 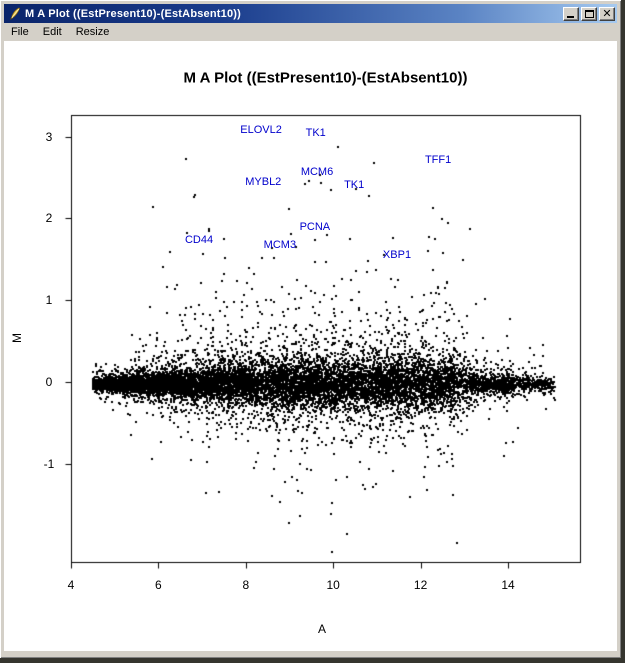 I want to click on y-tick-label-1: 1, so click(x=49, y=300).